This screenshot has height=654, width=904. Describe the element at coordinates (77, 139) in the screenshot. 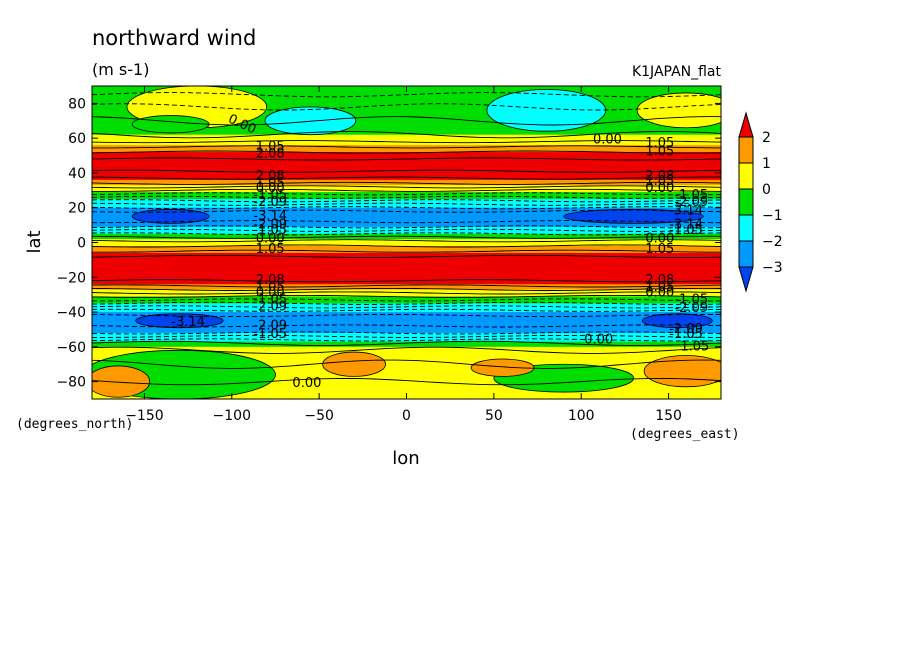

I see `y-tick-label: 60` at that location.